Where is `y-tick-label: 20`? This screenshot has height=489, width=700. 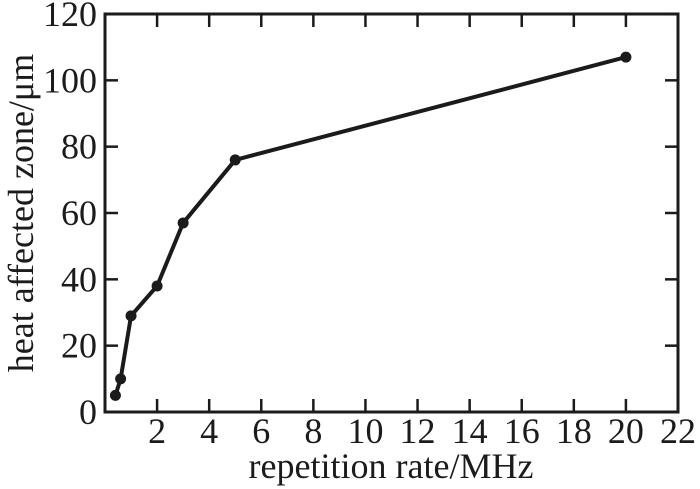
y-tick-label: 20 is located at coordinates (79, 346).